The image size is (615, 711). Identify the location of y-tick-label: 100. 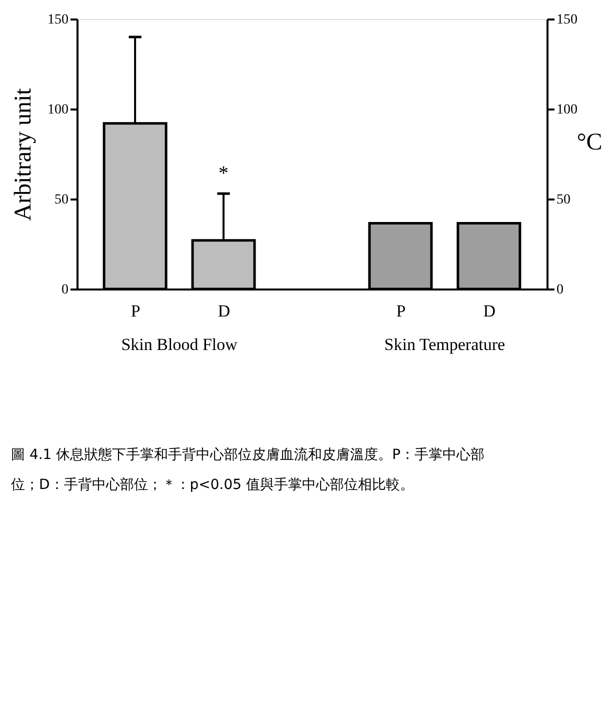
(58, 110).